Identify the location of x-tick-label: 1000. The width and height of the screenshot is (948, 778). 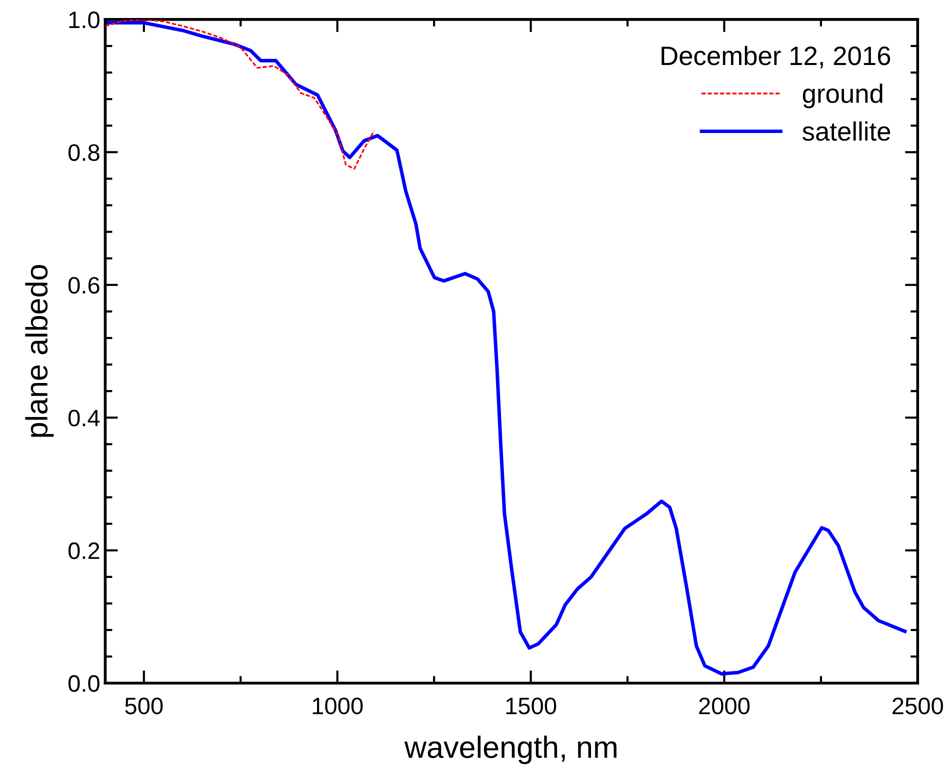
(337, 706).